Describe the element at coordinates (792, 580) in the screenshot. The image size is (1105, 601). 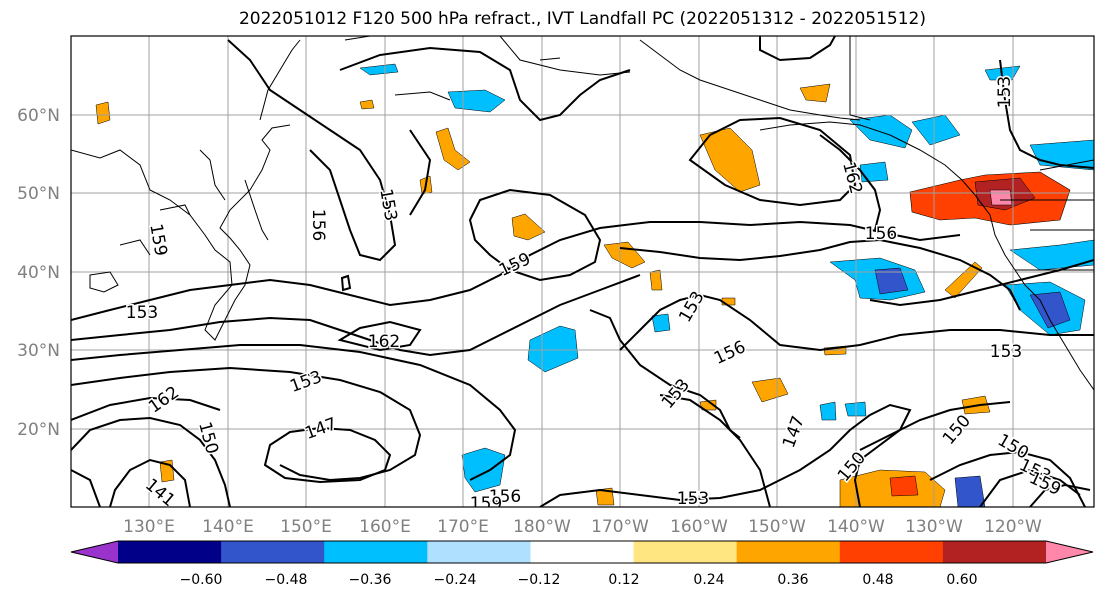
I see `colorbar-tick-label: 0.36` at that location.